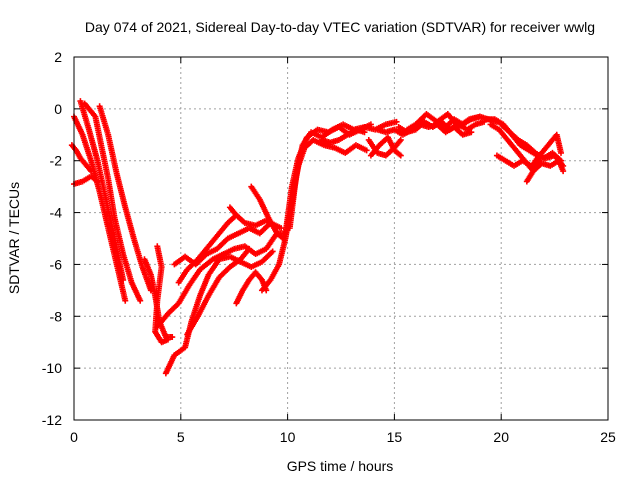 The image size is (640, 480). I want to click on y-tick-label: -10, so click(52, 368).